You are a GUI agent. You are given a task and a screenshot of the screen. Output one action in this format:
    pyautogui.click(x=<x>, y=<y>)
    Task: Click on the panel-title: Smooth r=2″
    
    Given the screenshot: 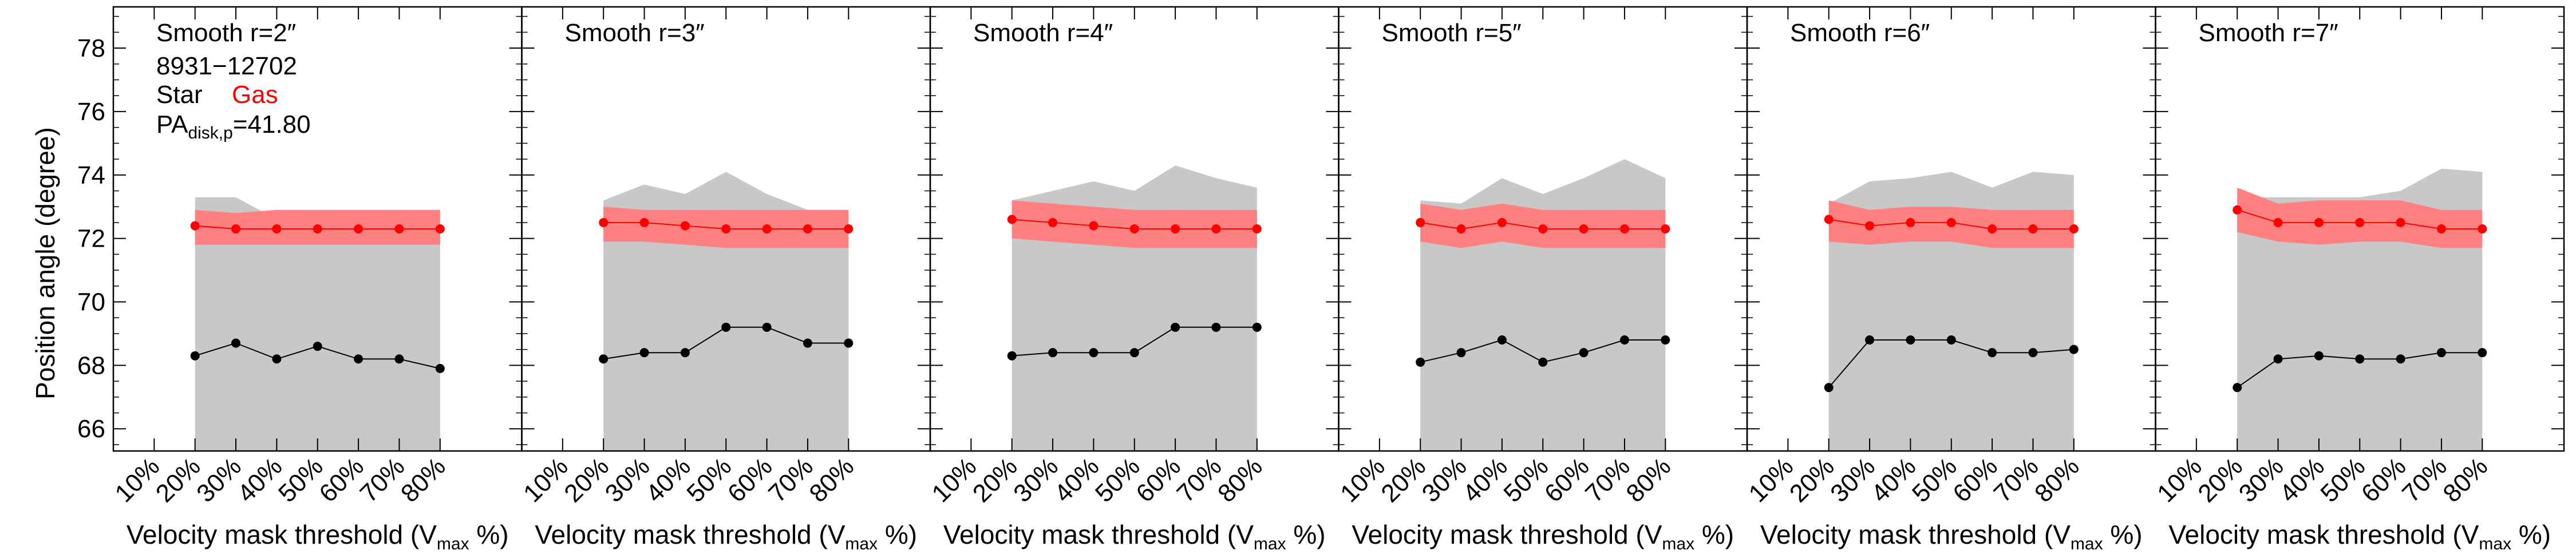 What is the action you would take?
    pyautogui.click(x=226, y=33)
    